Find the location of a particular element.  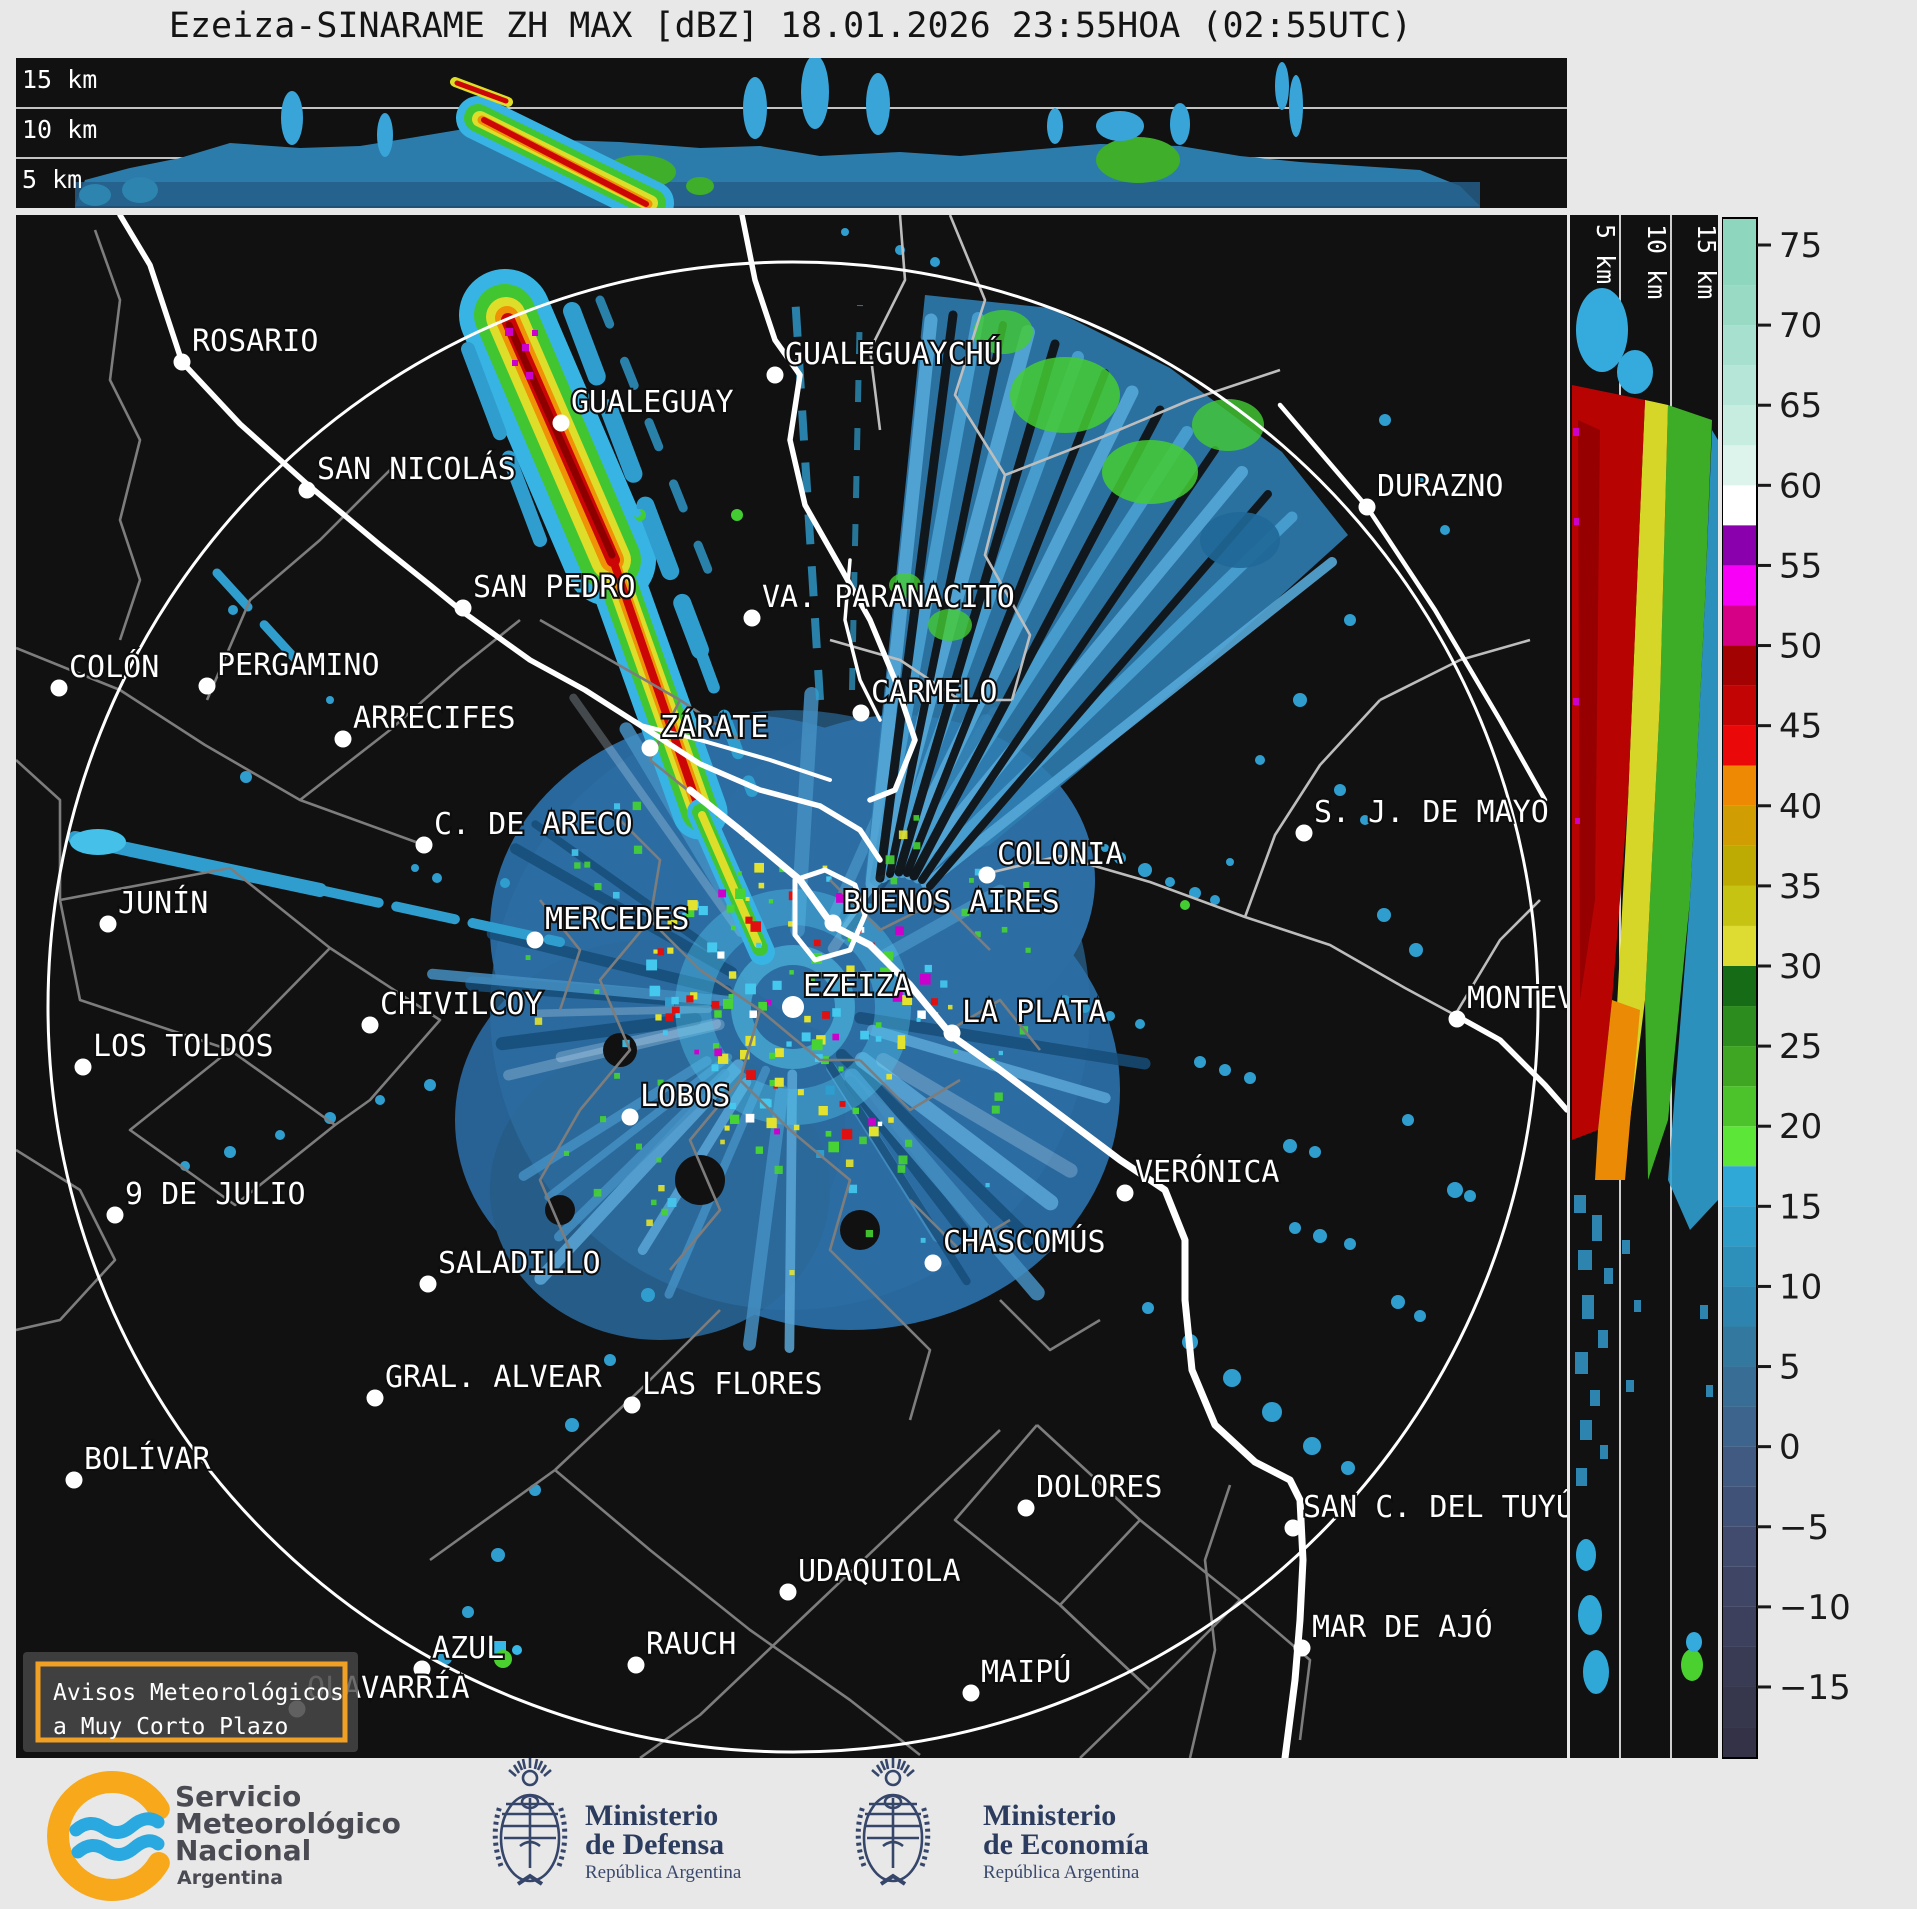

colorbar-segments is located at coordinates (1739, 988).